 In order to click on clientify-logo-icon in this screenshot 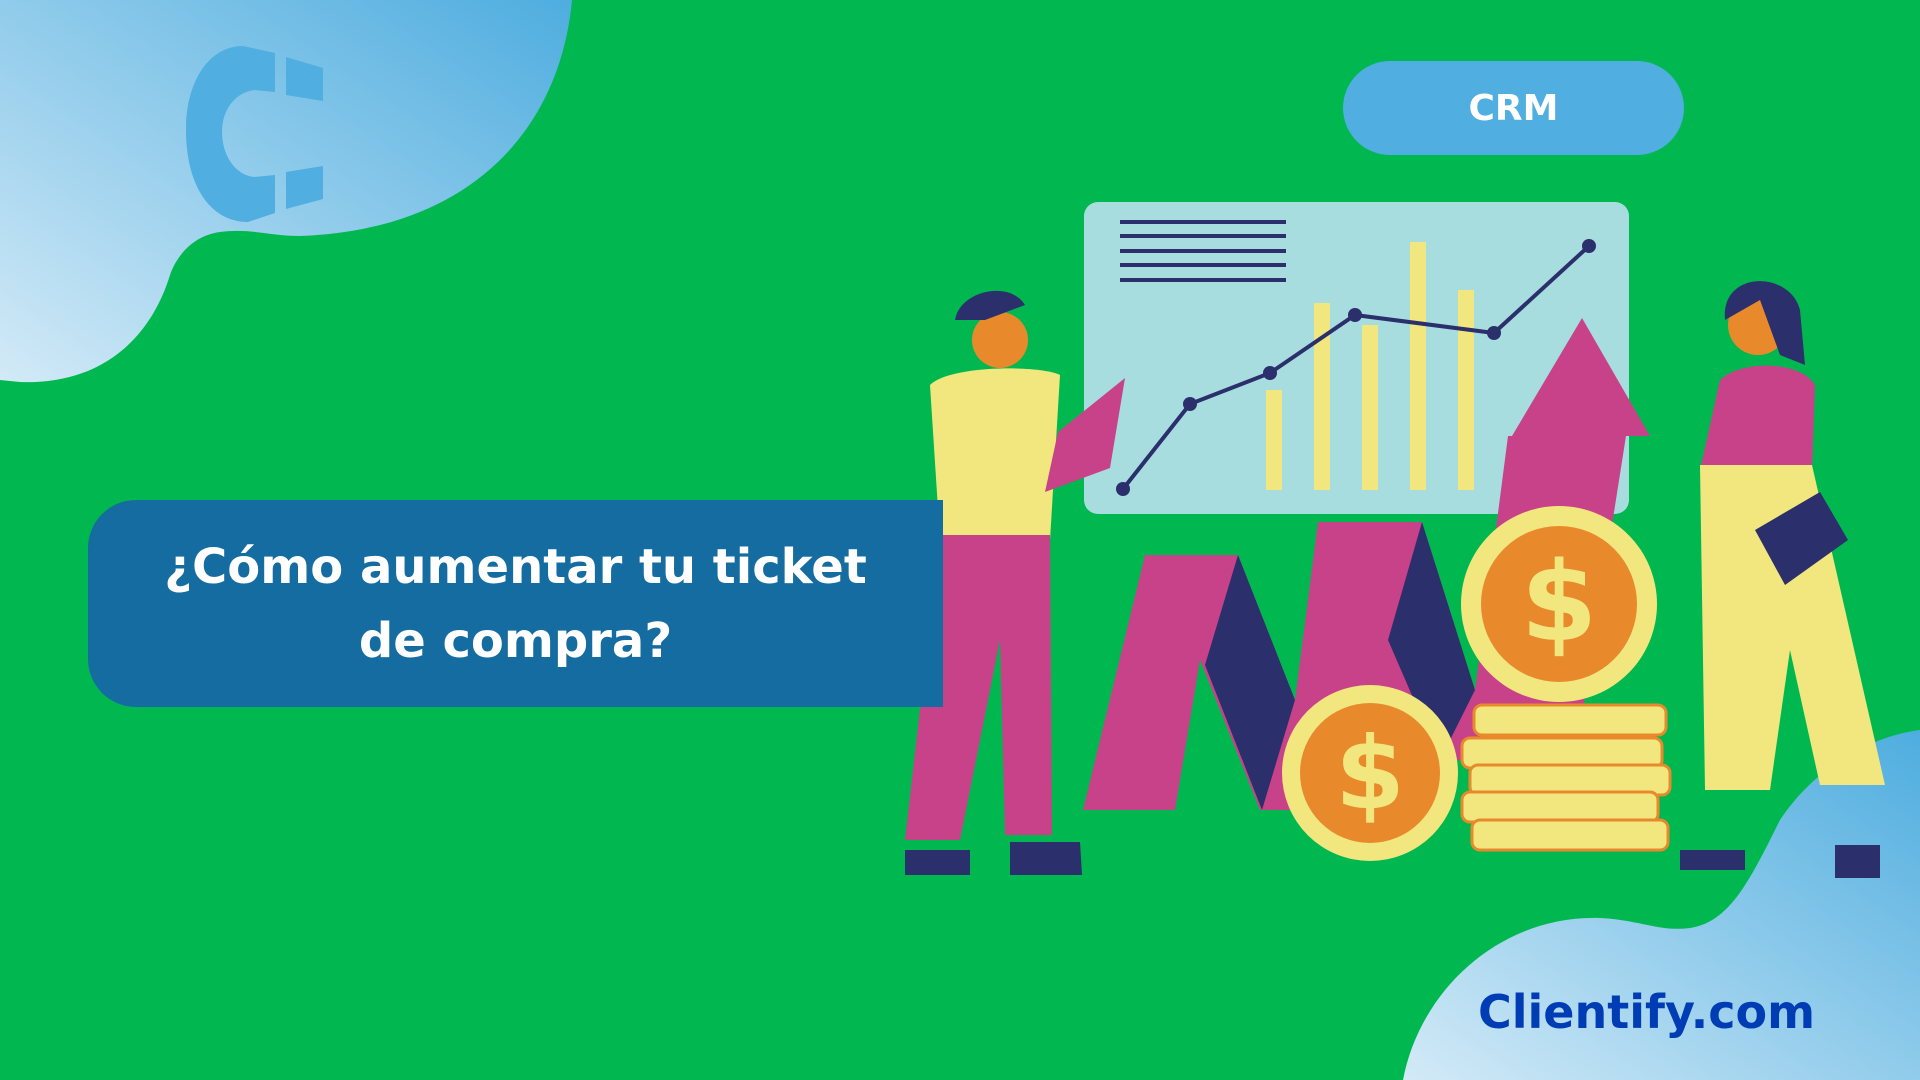, I will do `click(254, 134)`.